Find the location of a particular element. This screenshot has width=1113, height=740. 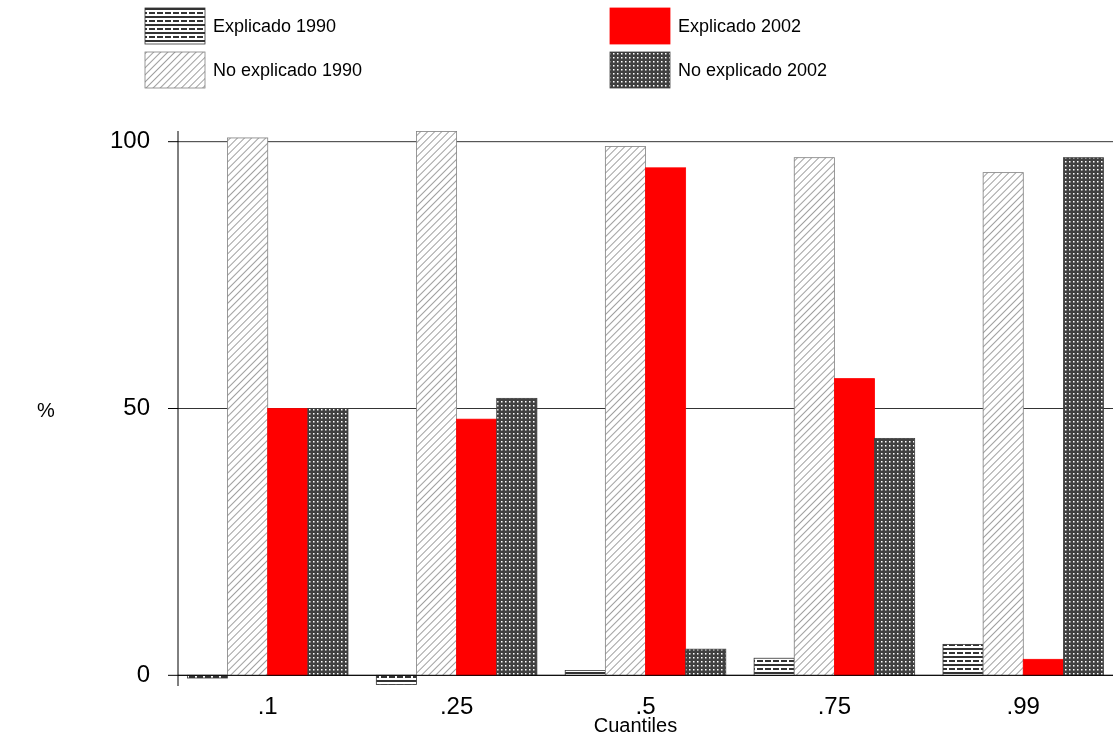

y-axis-title: % is located at coordinates (46, 409).